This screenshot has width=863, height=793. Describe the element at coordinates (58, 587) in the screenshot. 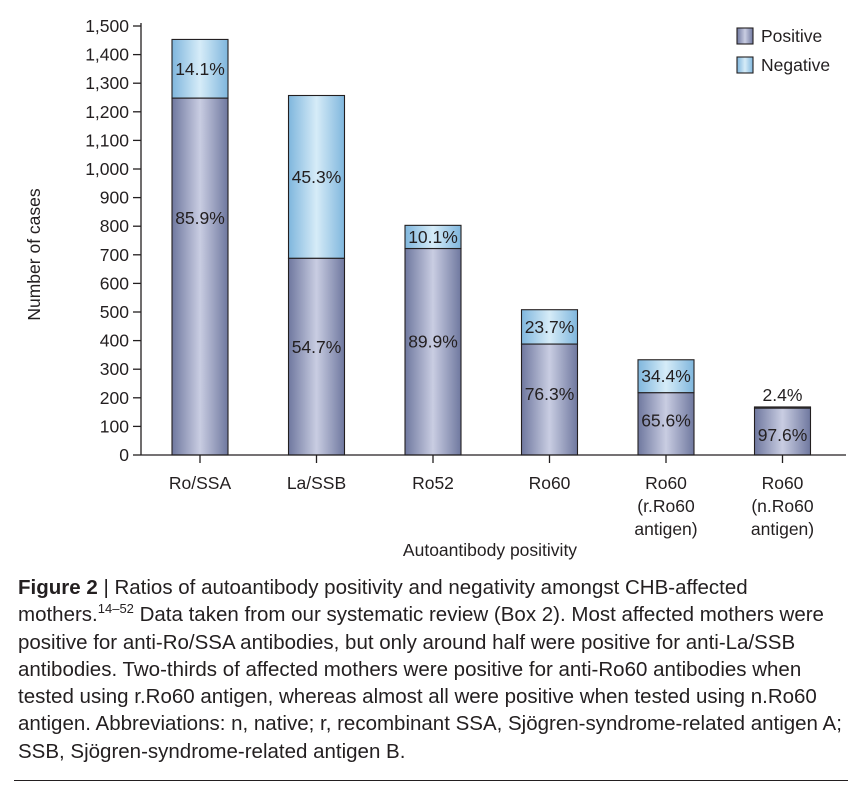

I see `figure-label: Figure 2` at that location.